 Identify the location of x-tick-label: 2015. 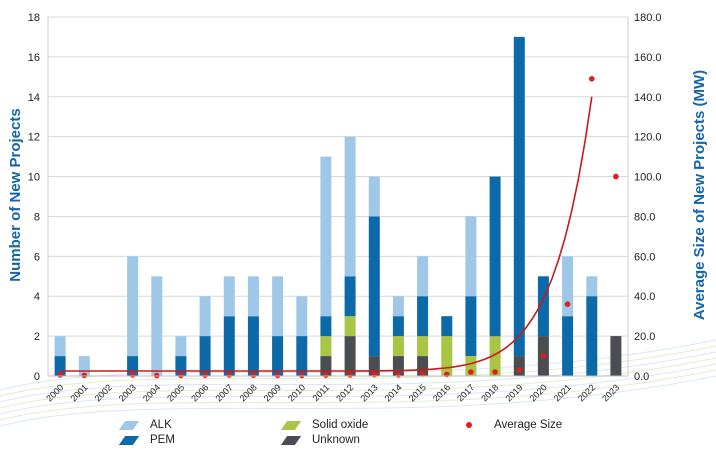
(417, 392).